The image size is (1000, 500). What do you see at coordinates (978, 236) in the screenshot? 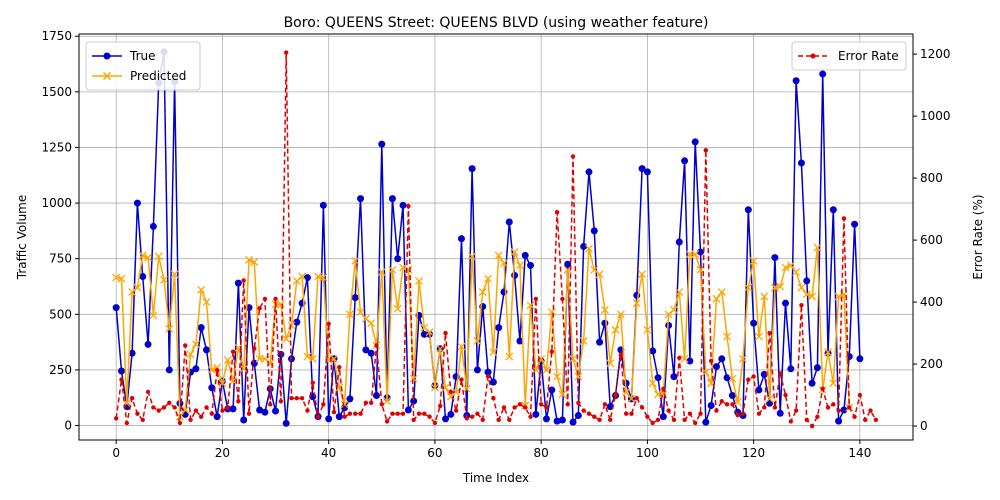
I see `y2-axis-label: Error Rate (%)` at bounding box center [978, 236].